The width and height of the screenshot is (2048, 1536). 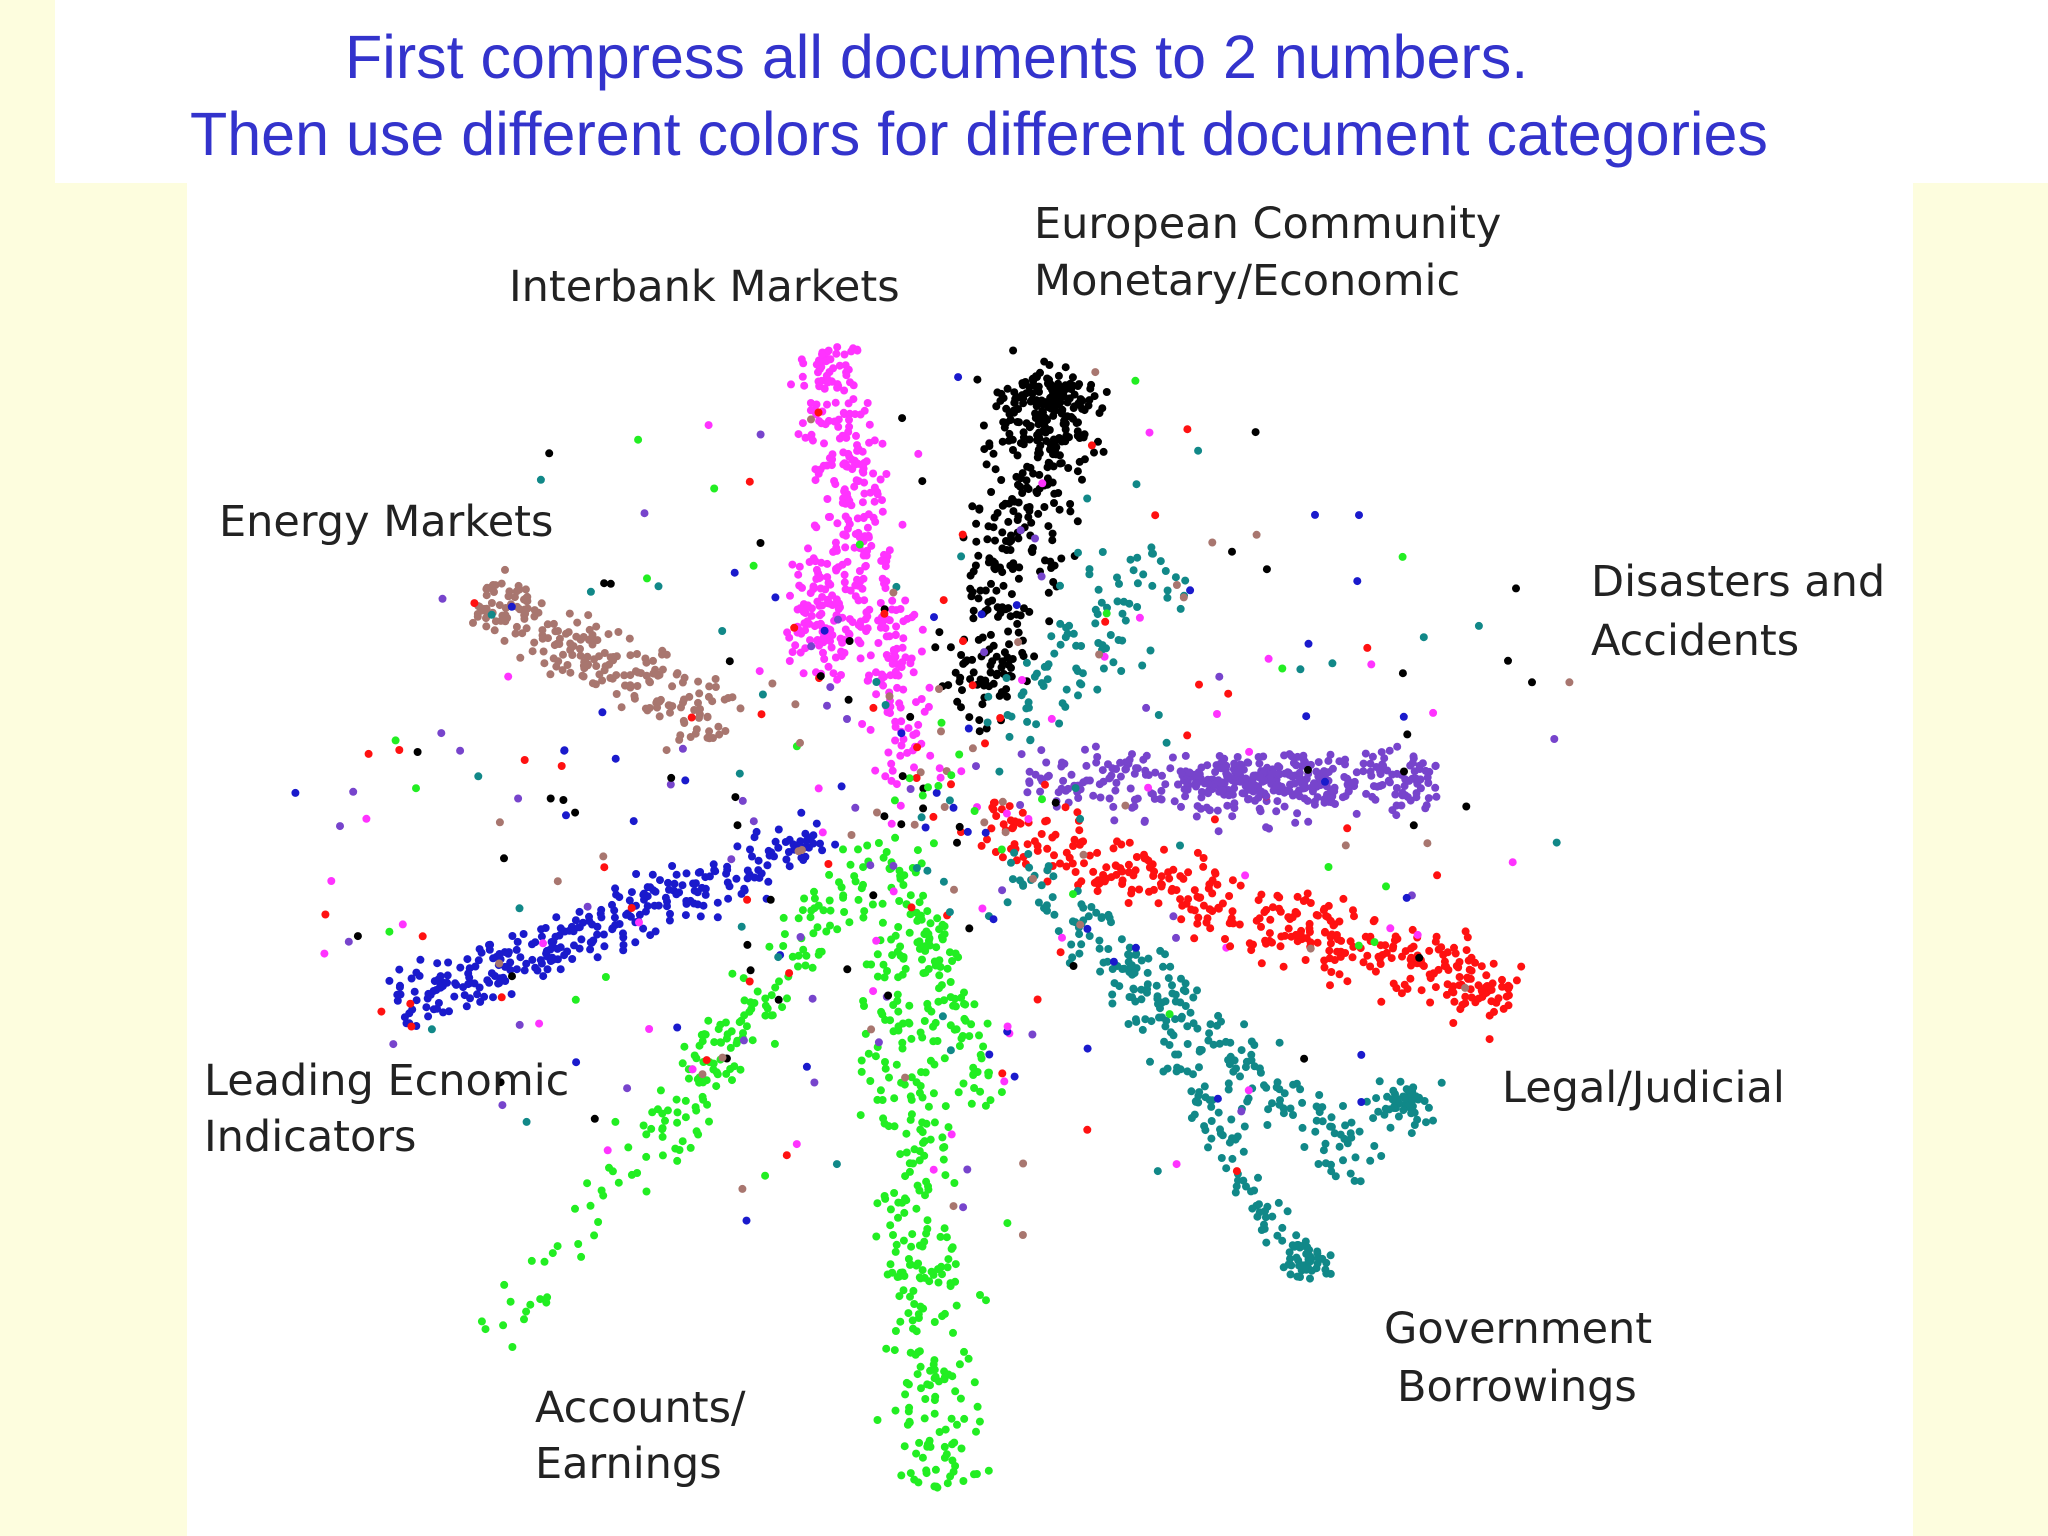 I want to click on cluster-label: Interbank Markets, so click(x=704, y=287).